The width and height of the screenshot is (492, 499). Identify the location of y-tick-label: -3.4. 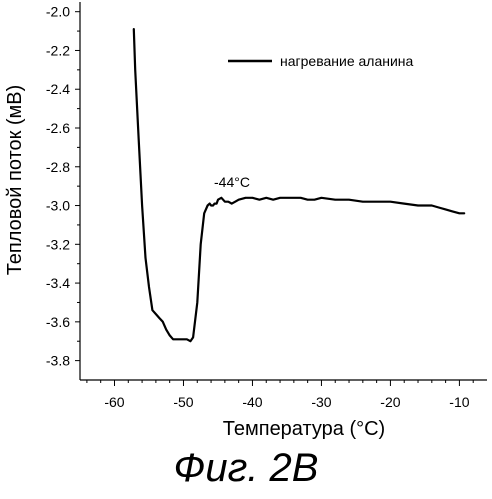
(58, 283).